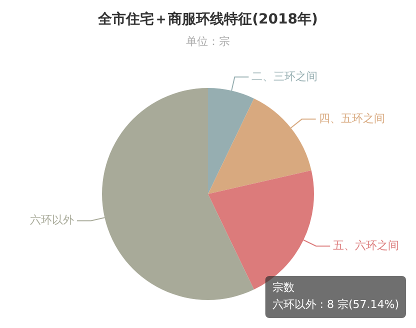  I want to click on slice-label: 五、六环之间, so click(366, 245).